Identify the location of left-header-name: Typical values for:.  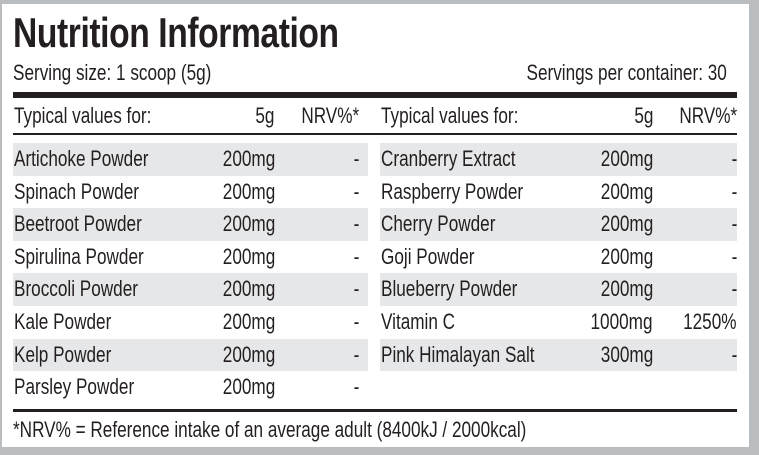
(102, 116).